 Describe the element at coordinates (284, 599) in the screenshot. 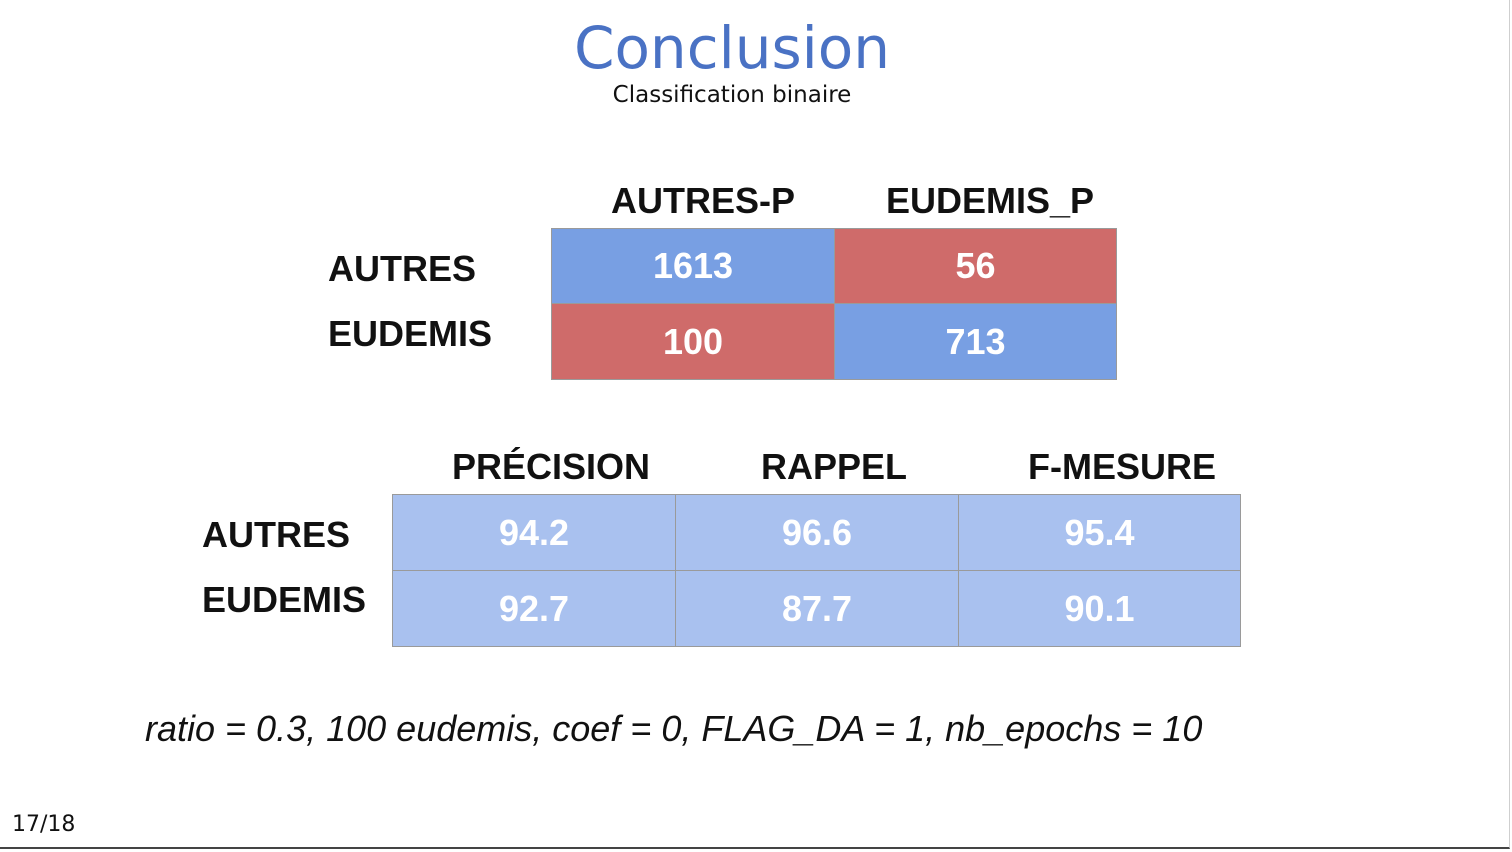

I see `metrics-row-label: EUDEMIS` at that location.